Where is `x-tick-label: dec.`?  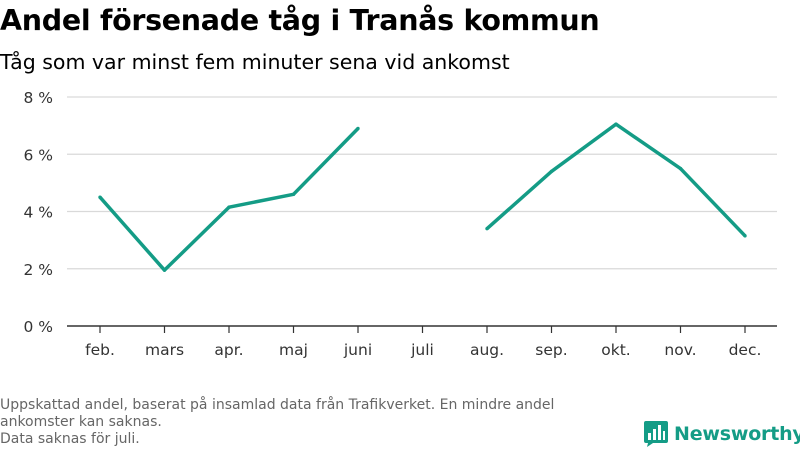 x-tick-label: dec. is located at coordinates (745, 350).